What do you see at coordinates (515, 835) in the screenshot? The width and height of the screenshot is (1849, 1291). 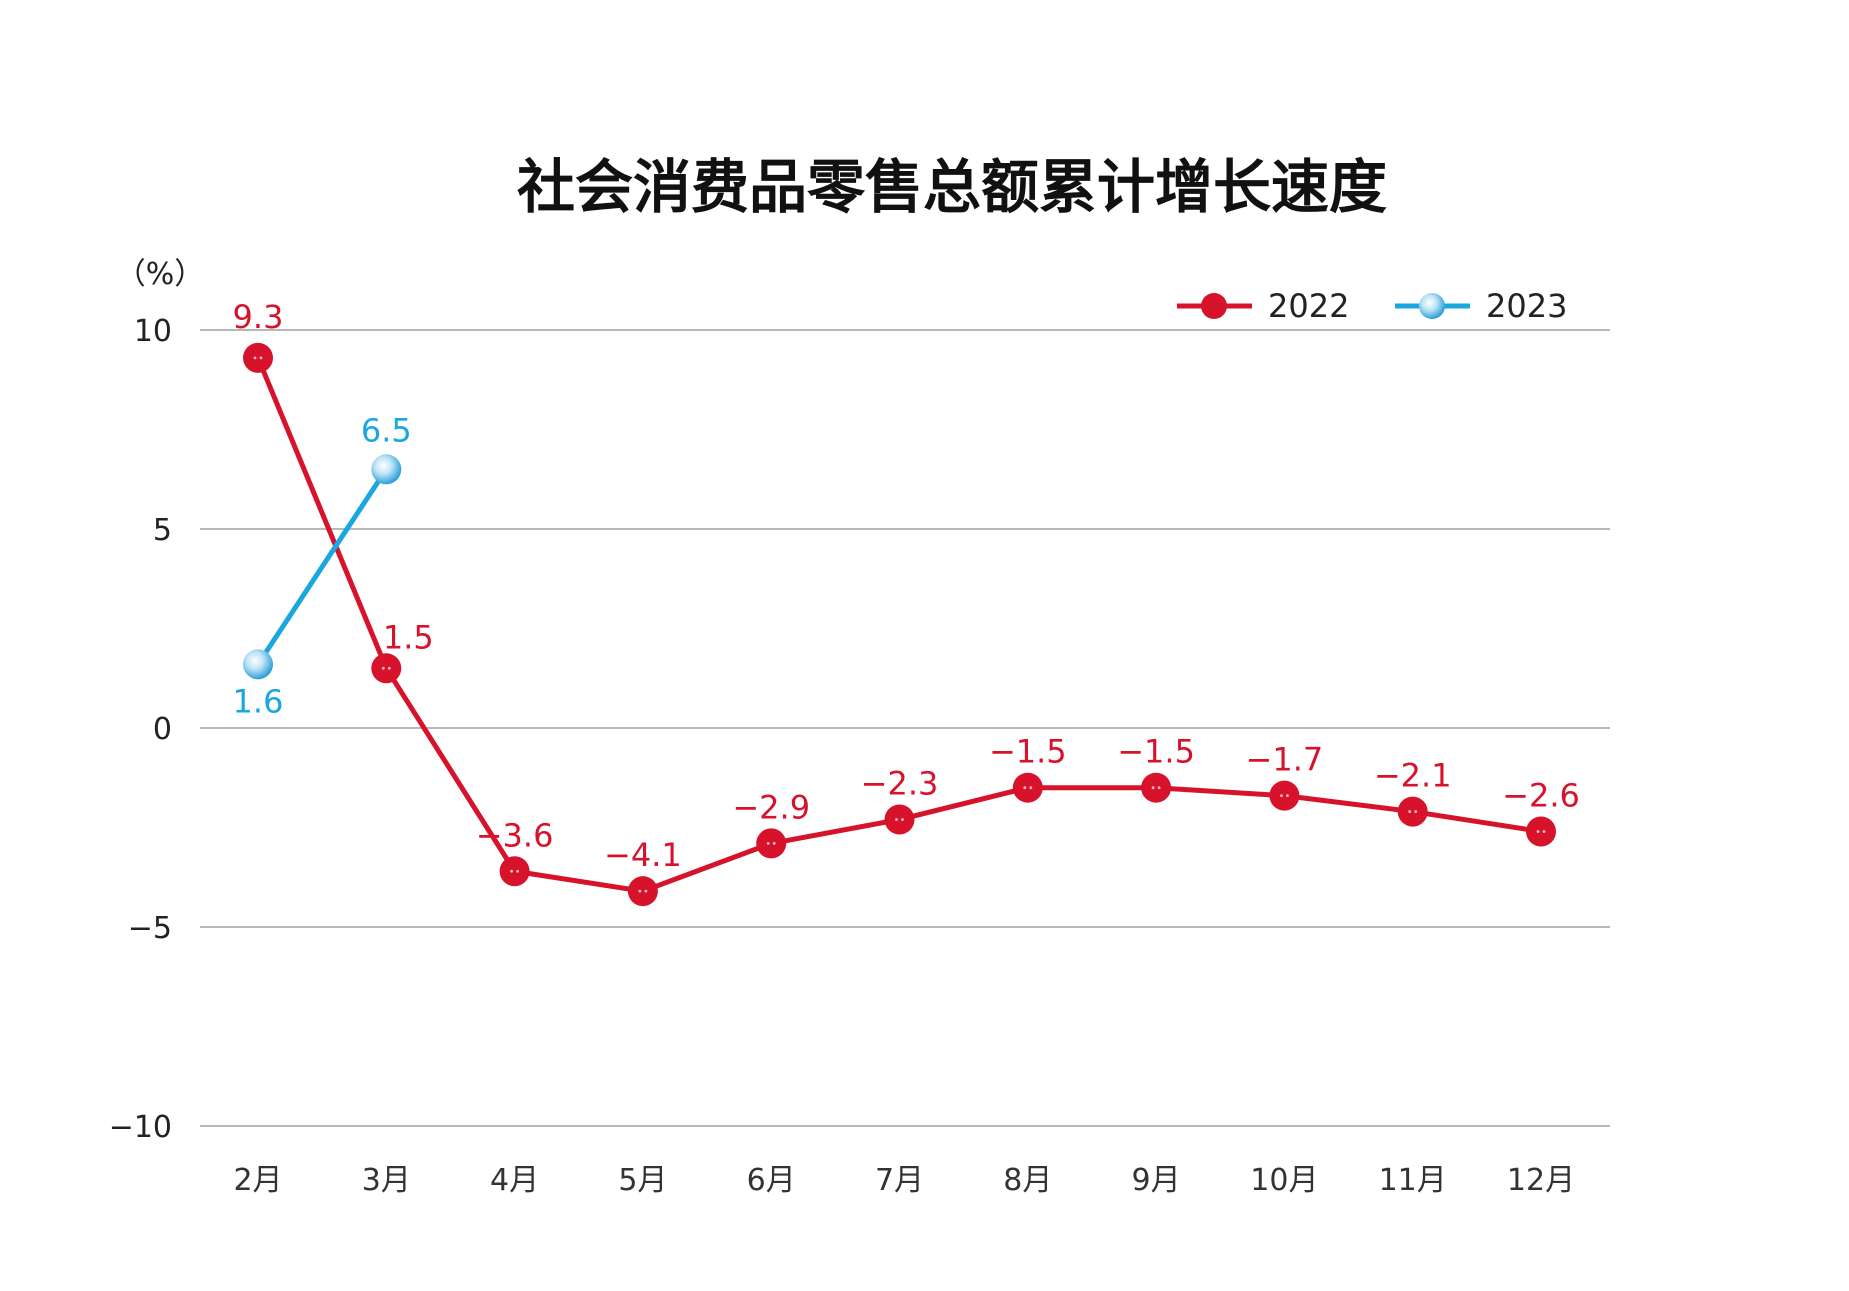 I see `data-label-2022: −3.6` at bounding box center [515, 835].